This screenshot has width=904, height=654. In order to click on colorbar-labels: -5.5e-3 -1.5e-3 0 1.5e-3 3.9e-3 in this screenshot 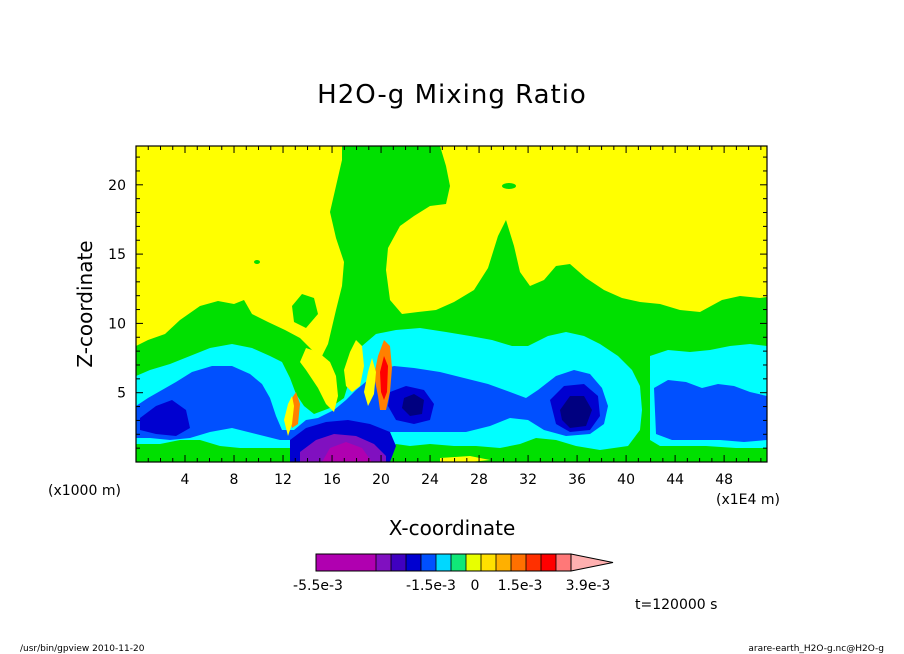, I will do `click(451, 586)`.